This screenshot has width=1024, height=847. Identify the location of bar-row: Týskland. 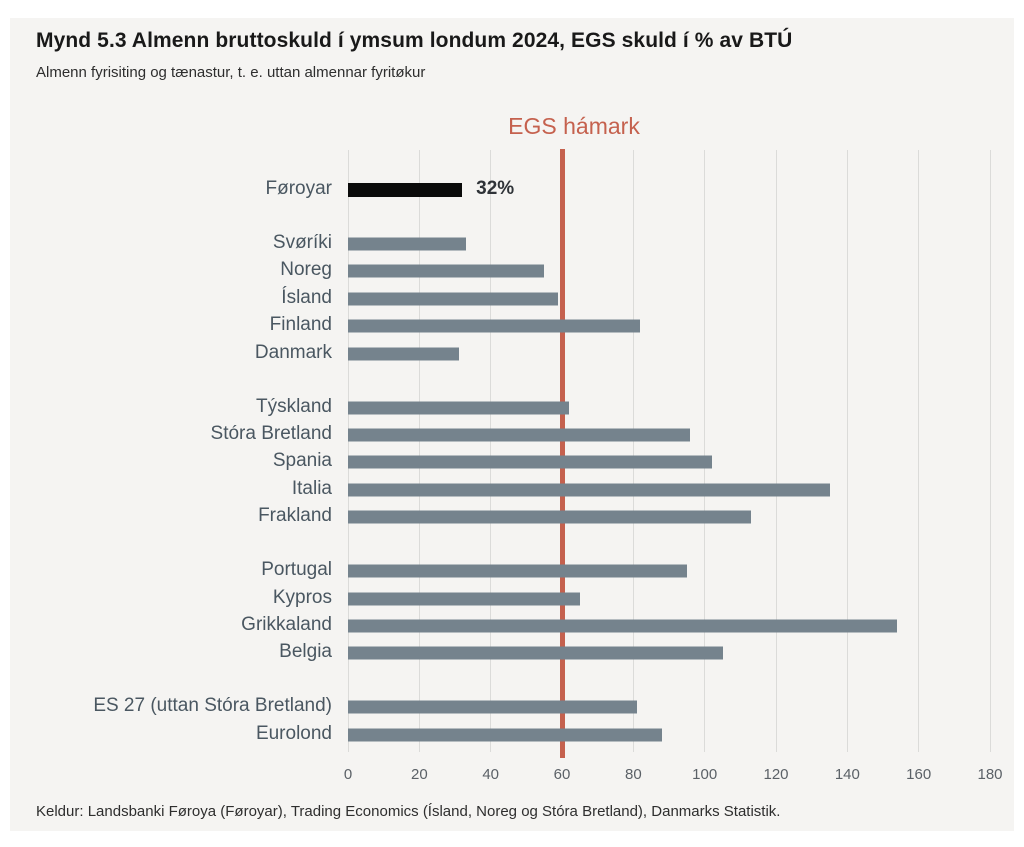
(512, 407).